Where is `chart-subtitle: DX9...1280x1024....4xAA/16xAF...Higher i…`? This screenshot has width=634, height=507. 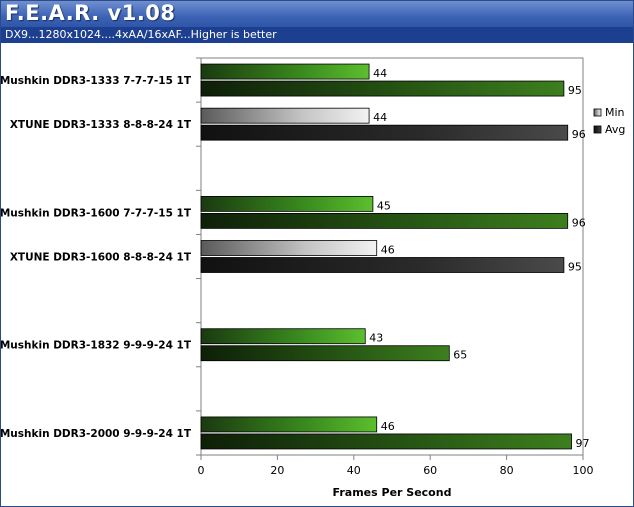
chart-subtitle: DX9...1280x1024....4xAA/16xAF...Higher i… is located at coordinates (141, 34).